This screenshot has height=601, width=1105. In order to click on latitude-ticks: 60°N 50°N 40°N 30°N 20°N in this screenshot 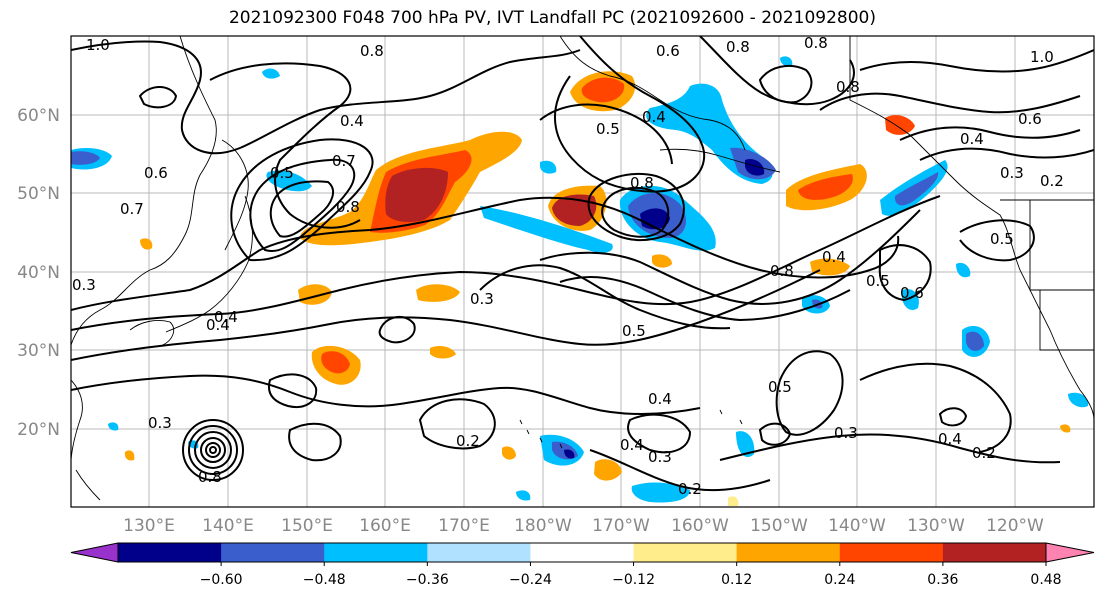, I will do `click(38, 273)`.